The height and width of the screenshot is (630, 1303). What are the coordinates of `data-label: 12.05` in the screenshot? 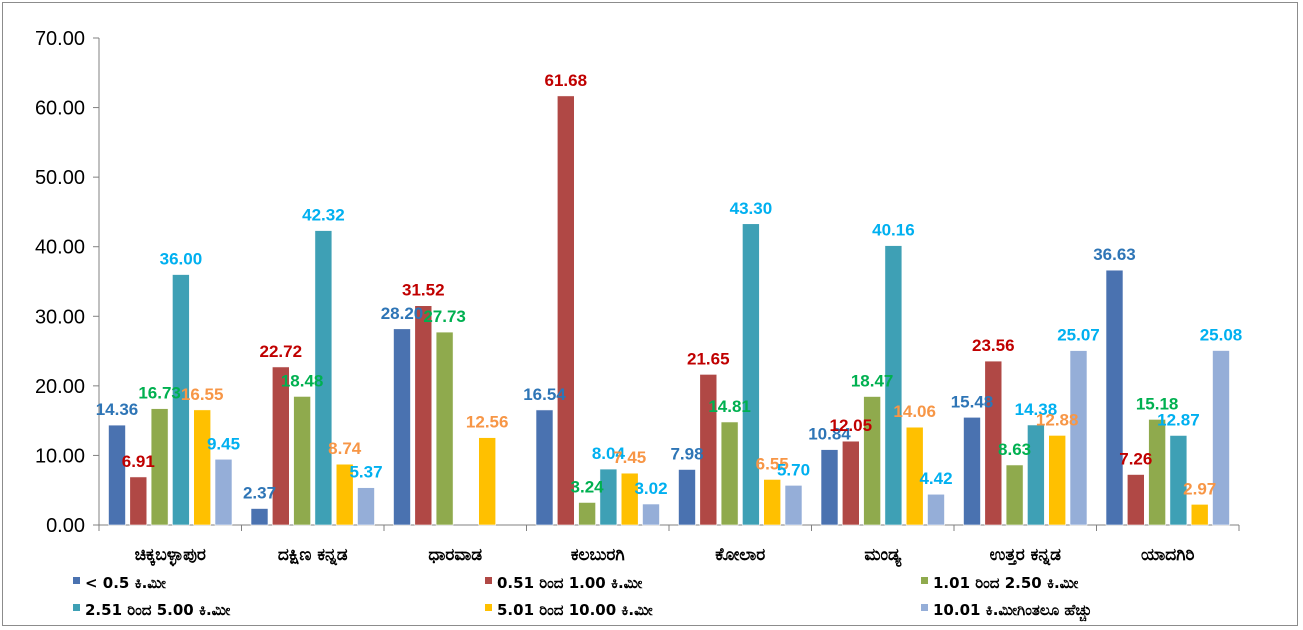 It's located at (851, 425).